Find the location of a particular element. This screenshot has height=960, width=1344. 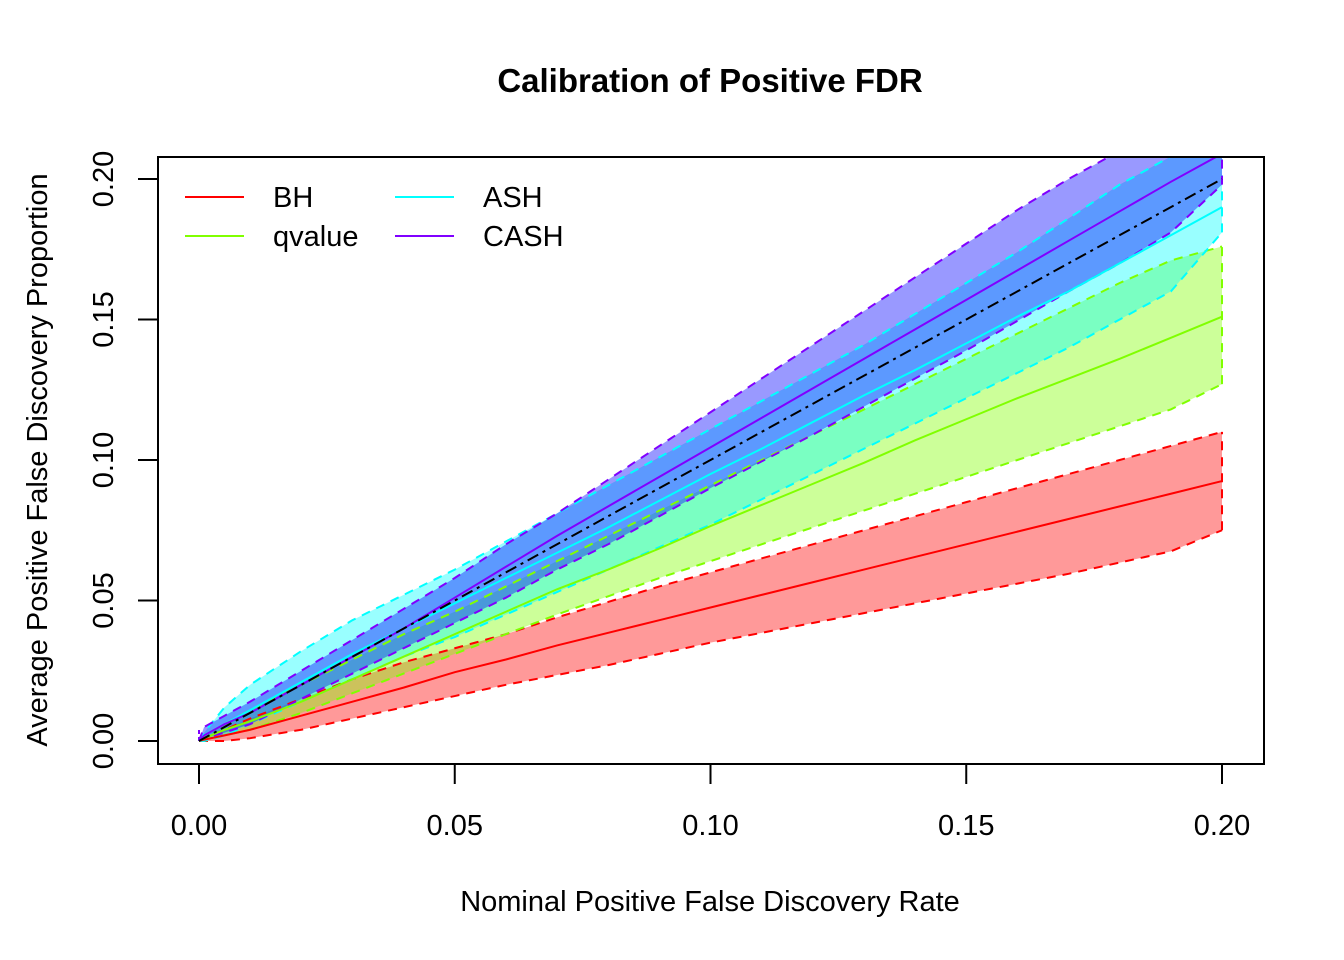

legend: BH qvalue ASH CASH is located at coordinates (374, 217).